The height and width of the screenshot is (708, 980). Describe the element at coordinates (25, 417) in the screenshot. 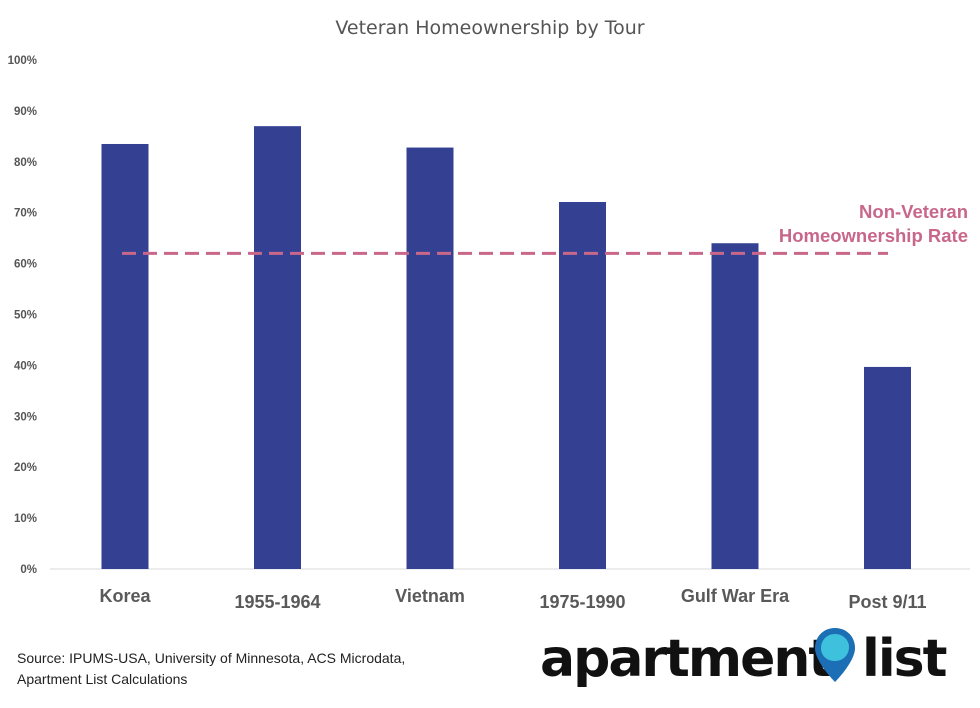

I see `y-tick-label: 30%` at that location.